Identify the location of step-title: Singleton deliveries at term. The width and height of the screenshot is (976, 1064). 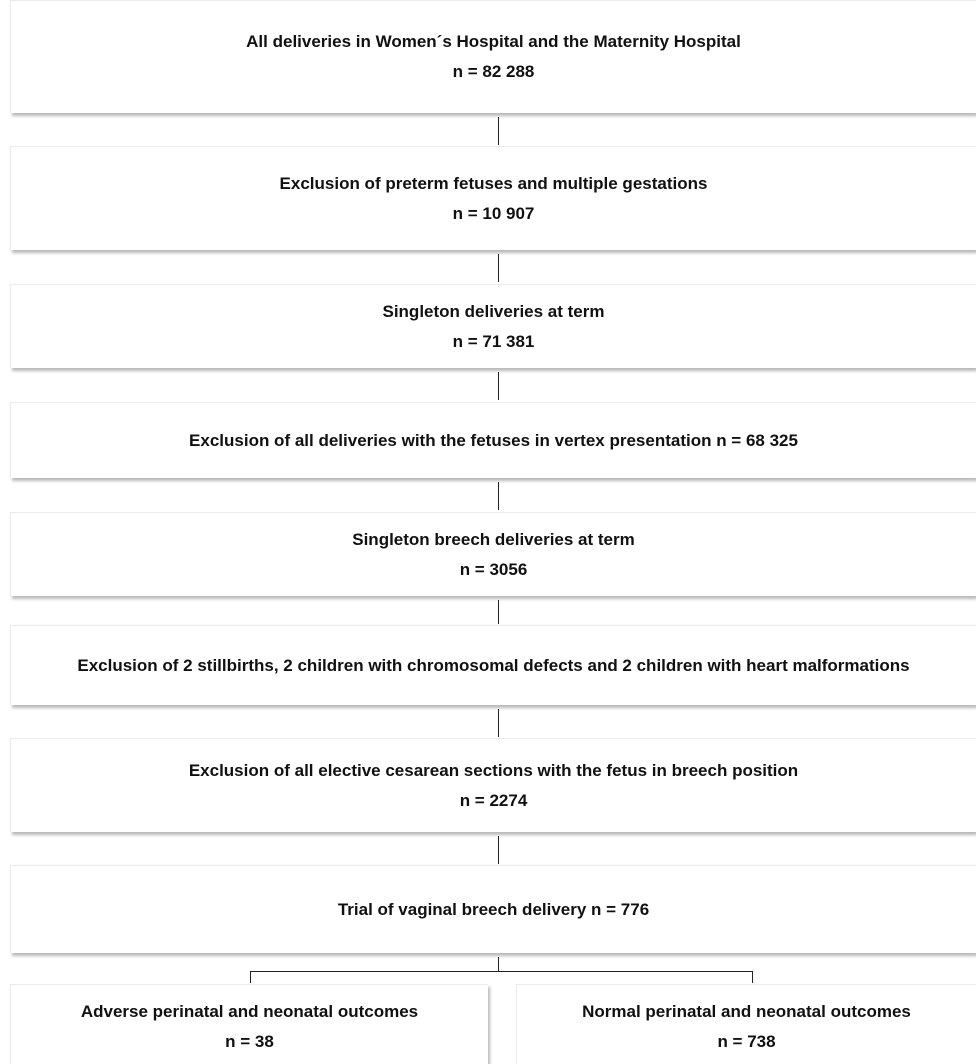
(493, 311).